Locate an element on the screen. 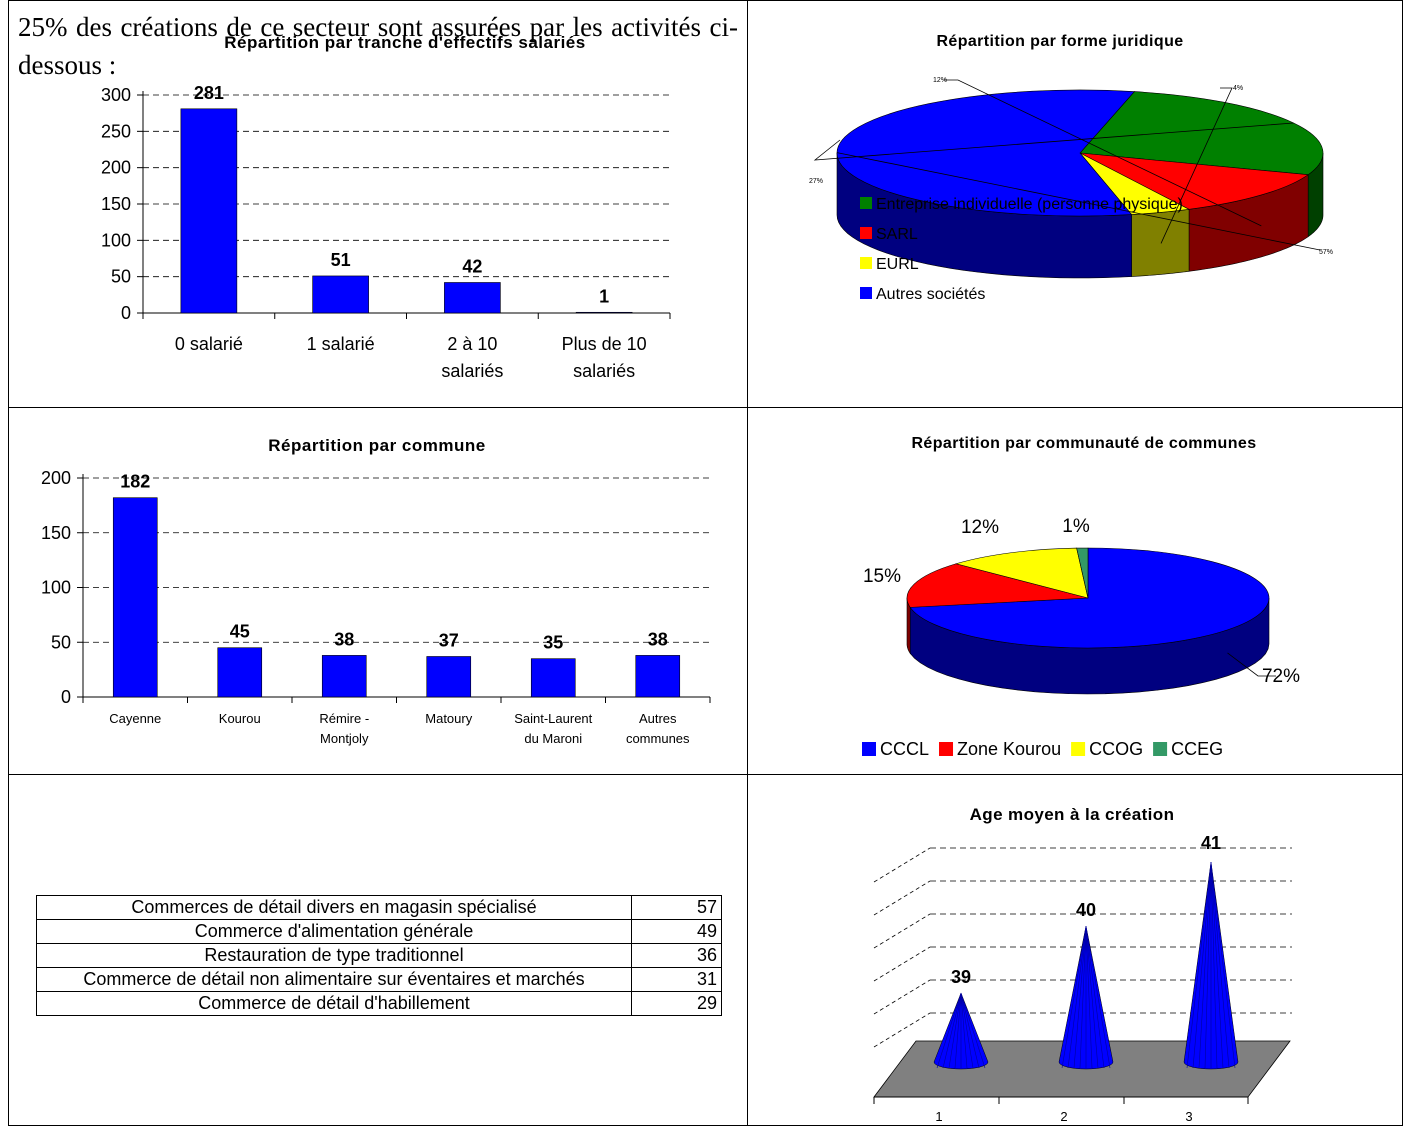 The width and height of the screenshot is (1406, 1126). activity-label: Commerce d'alimentation générale is located at coordinates (334, 931).